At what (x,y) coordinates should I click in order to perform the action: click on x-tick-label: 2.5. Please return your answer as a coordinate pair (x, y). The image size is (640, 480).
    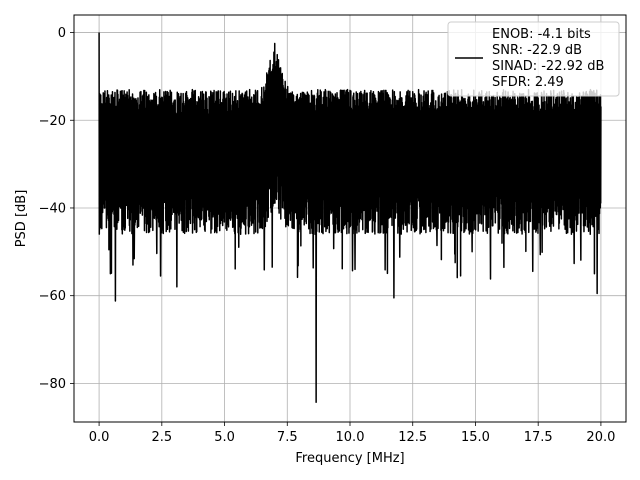
    Looking at the image, I should click on (161, 437).